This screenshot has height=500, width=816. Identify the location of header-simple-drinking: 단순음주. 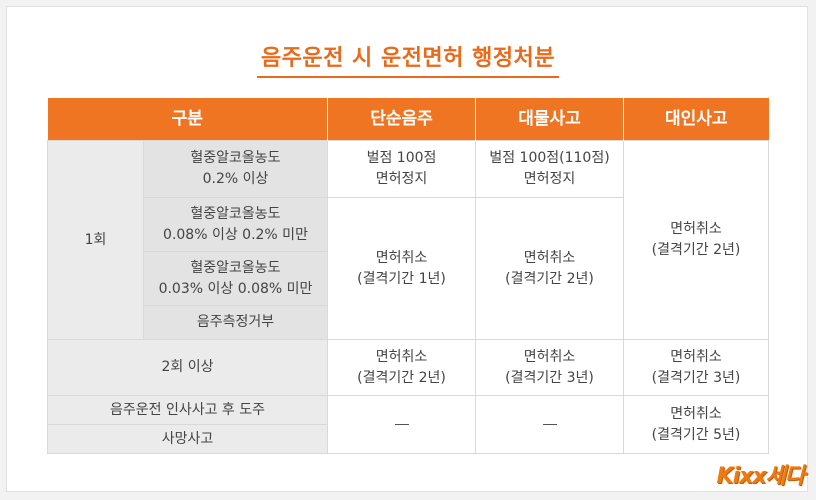
(401, 119).